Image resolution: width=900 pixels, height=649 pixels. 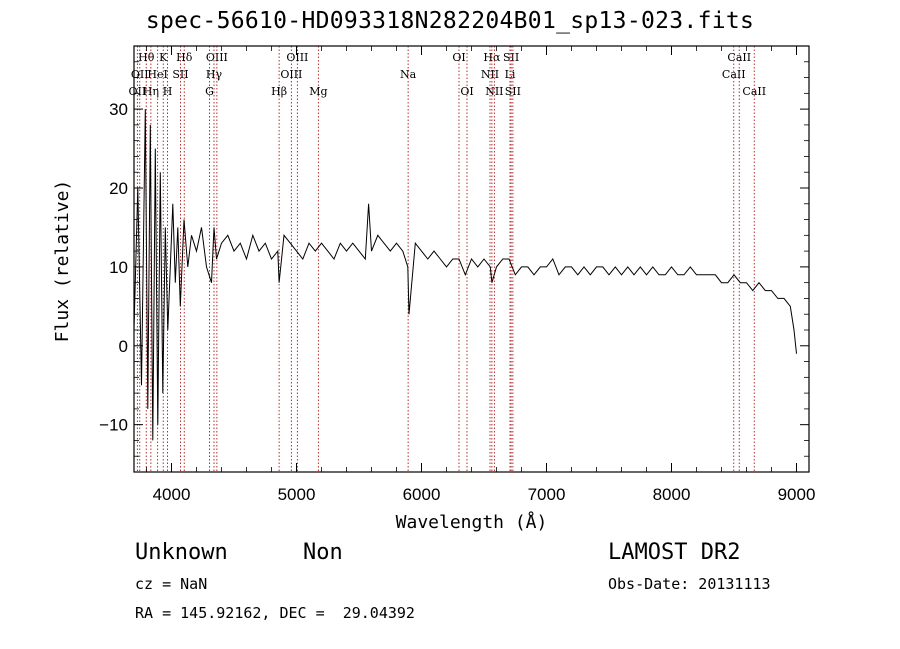 What do you see at coordinates (118, 188) in the screenshot?
I see `ytick-label-20: 20` at bounding box center [118, 188].